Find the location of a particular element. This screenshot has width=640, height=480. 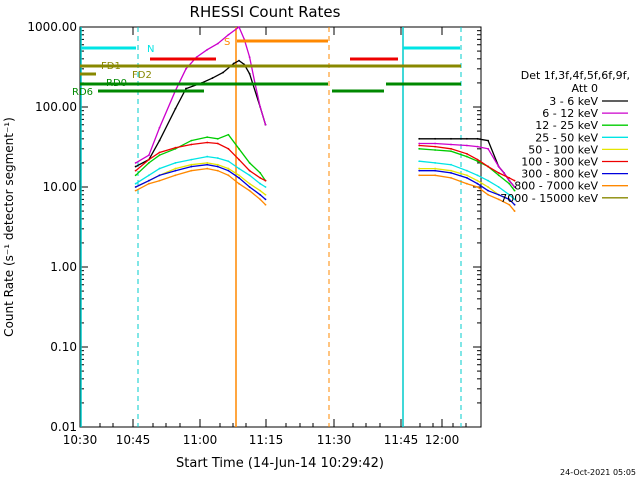

flag-label-rd0: RD0 is located at coordinates (116, 83).